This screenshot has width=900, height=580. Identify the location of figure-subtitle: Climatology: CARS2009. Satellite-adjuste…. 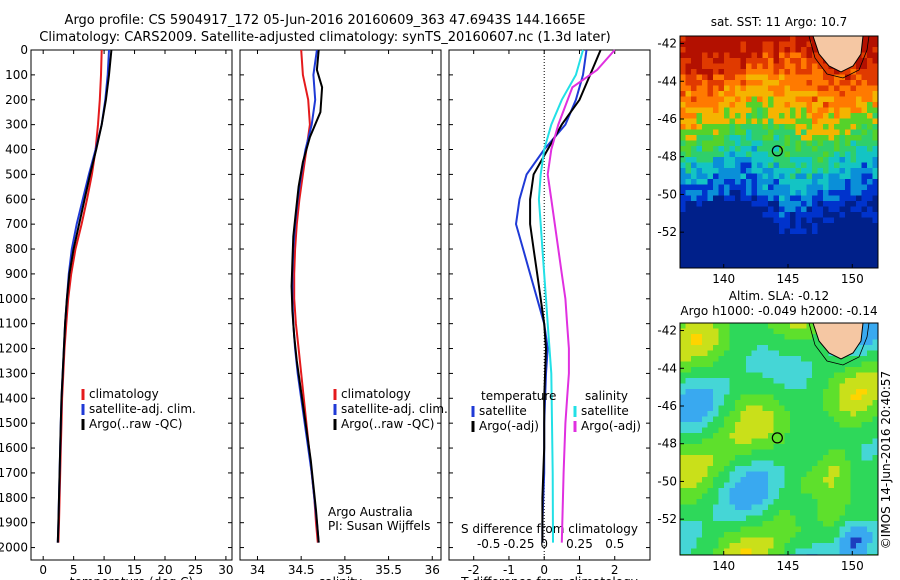
(325, 37).